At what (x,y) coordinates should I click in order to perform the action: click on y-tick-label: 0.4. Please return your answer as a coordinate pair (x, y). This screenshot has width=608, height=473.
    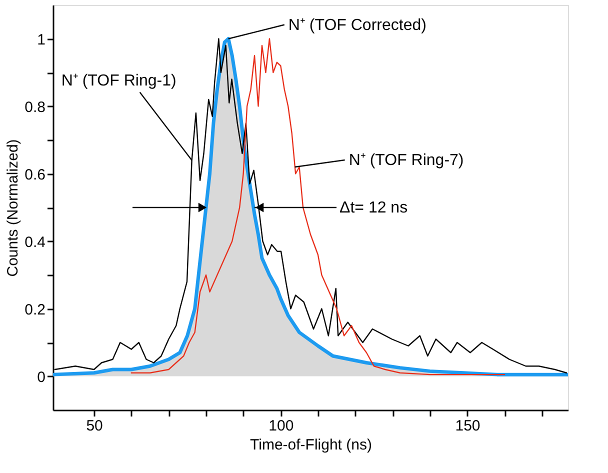
    Looking at the image, I should click on (35, 242).